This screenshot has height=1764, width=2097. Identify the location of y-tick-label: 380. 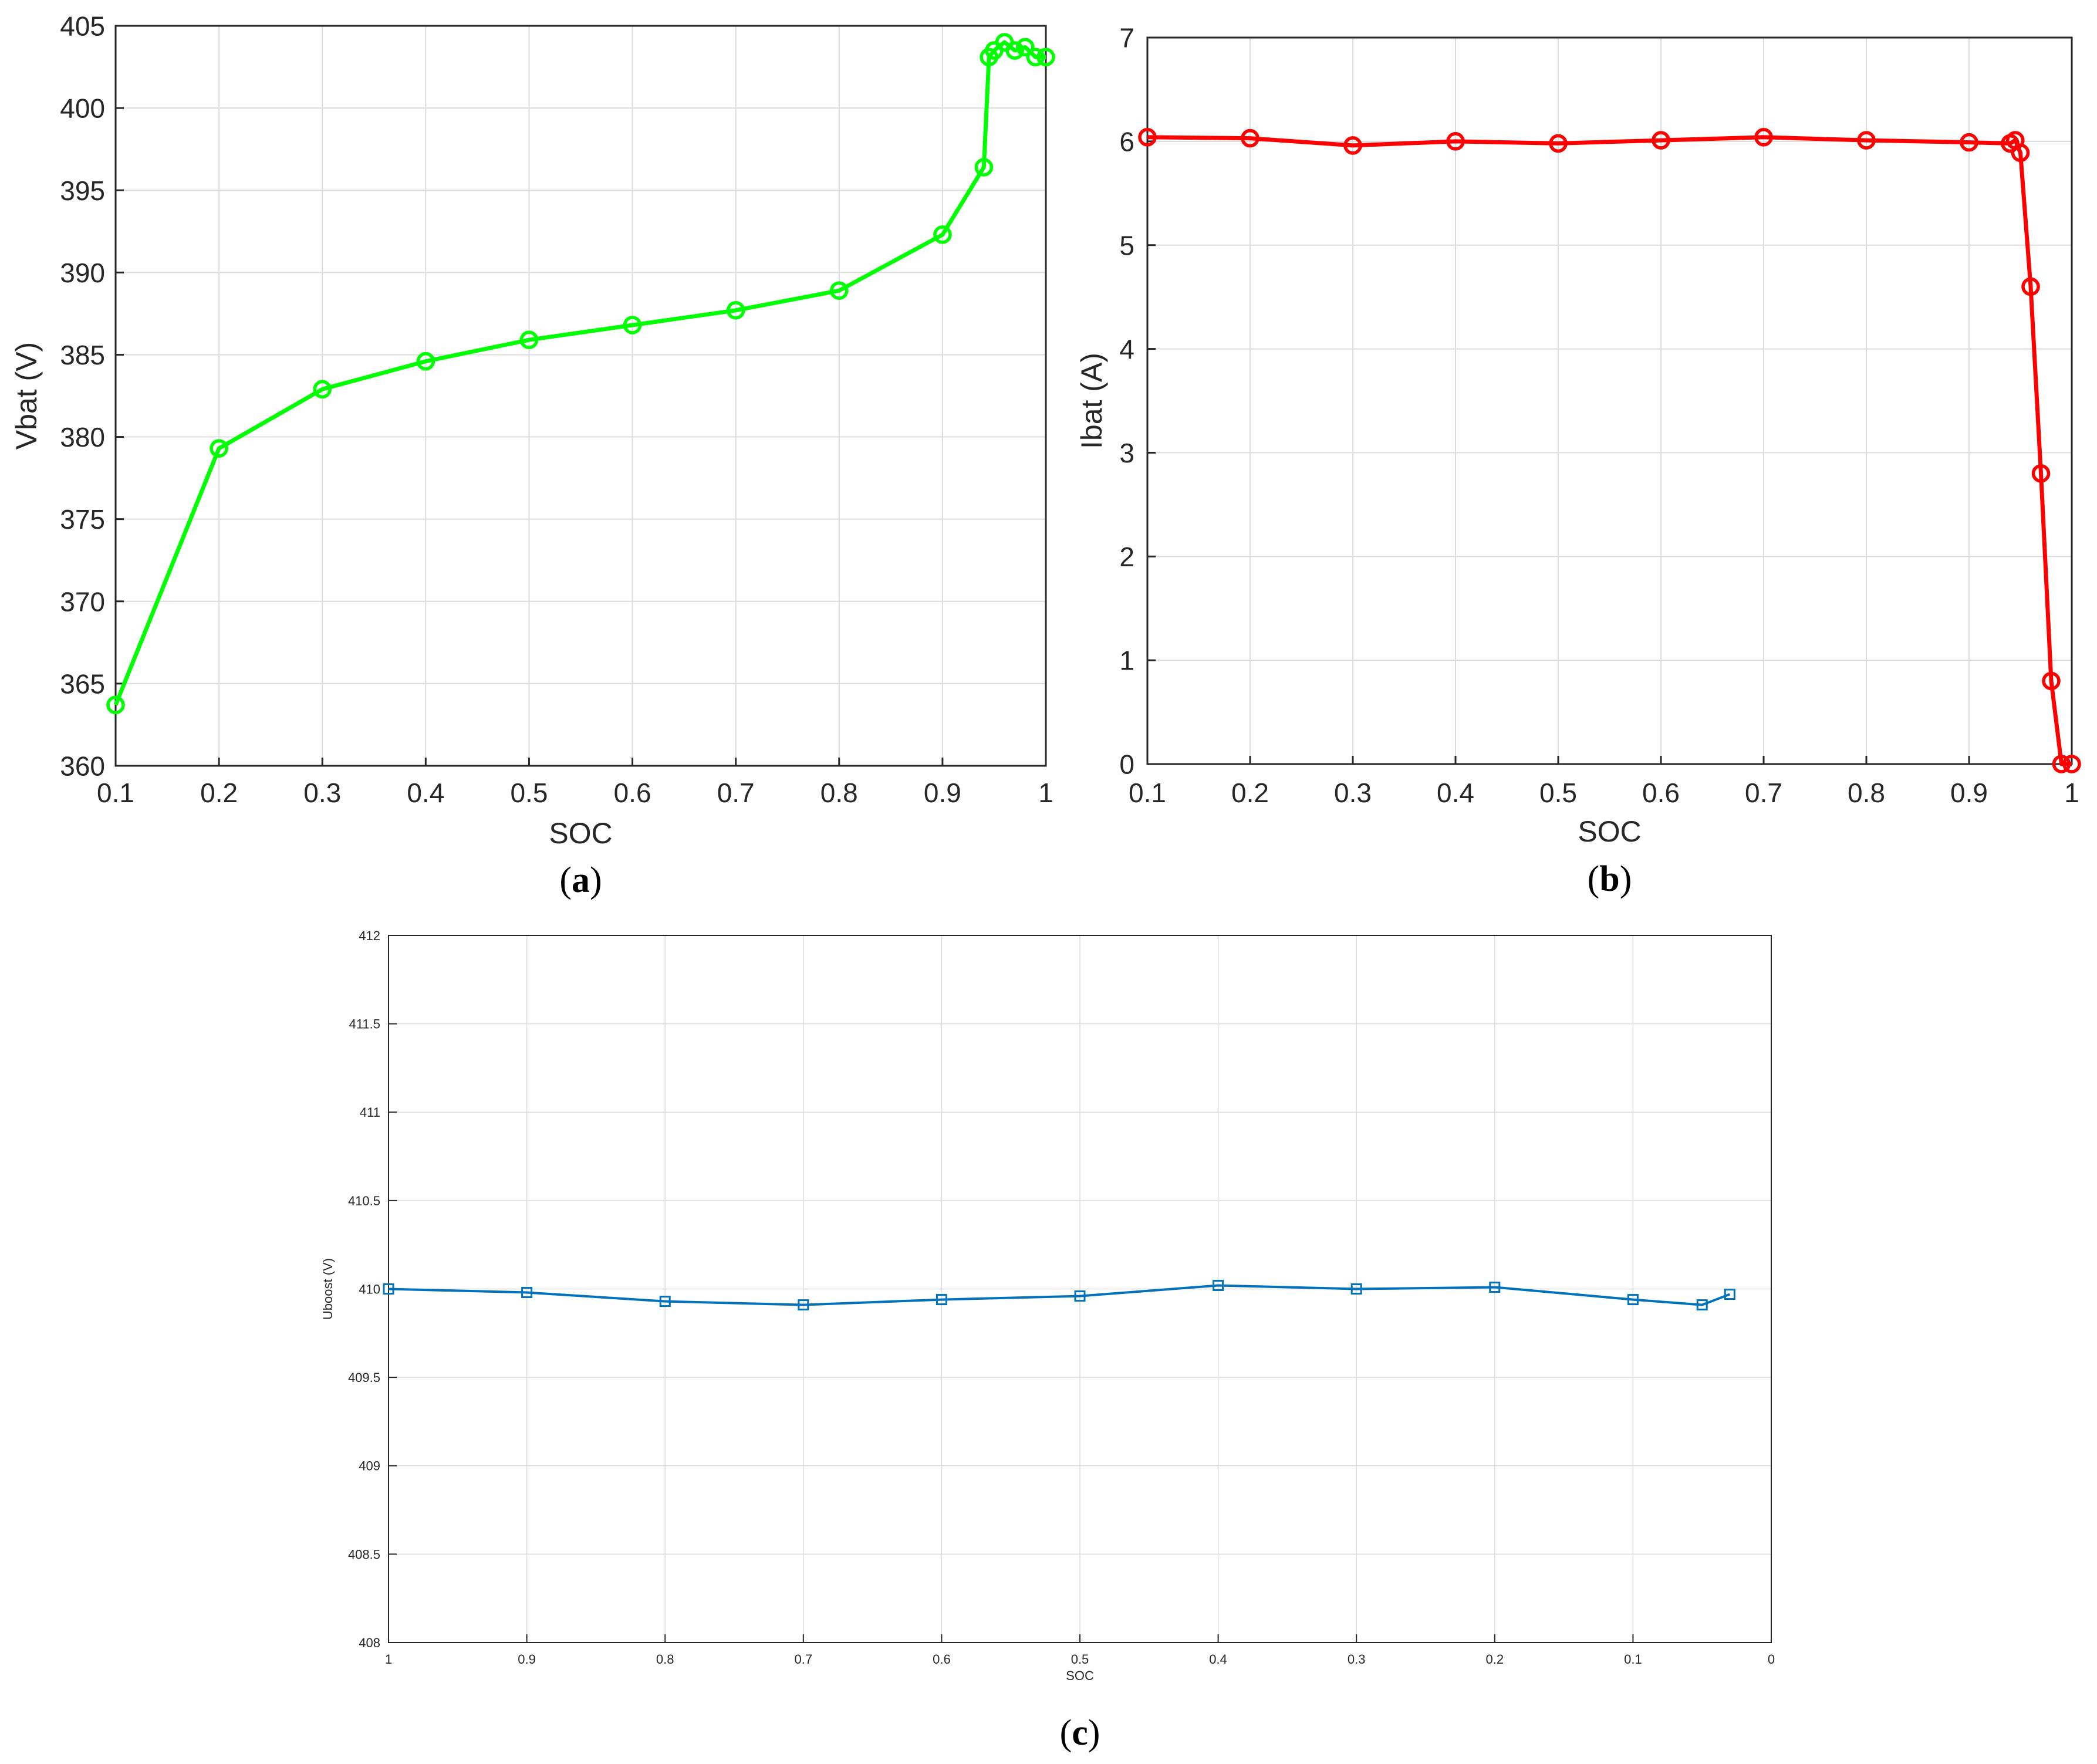
(82, 437).